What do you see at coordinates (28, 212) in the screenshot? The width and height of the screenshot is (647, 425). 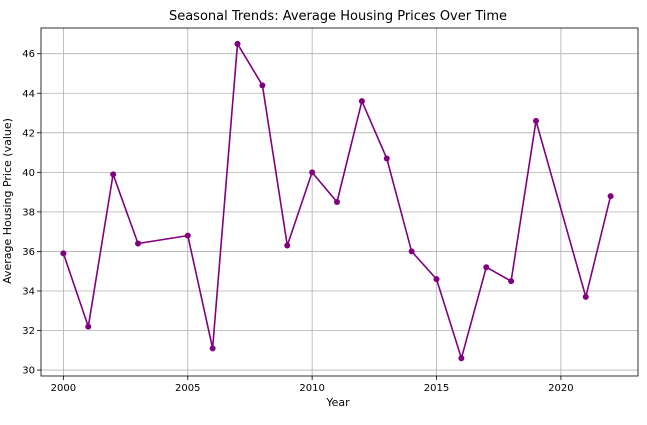 I see `y-tick-label: 38` at bounding box center [28, 212].